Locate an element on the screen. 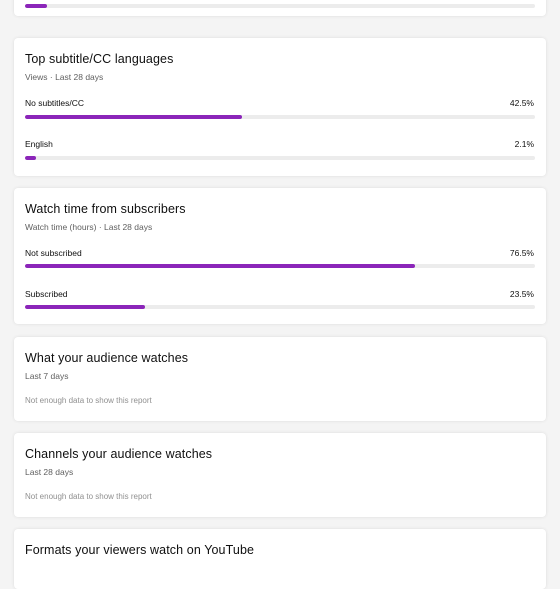 This screenshot has height=589, width=560. card-title: Top subtitle/CC languages is located at coordinates (99, 59).